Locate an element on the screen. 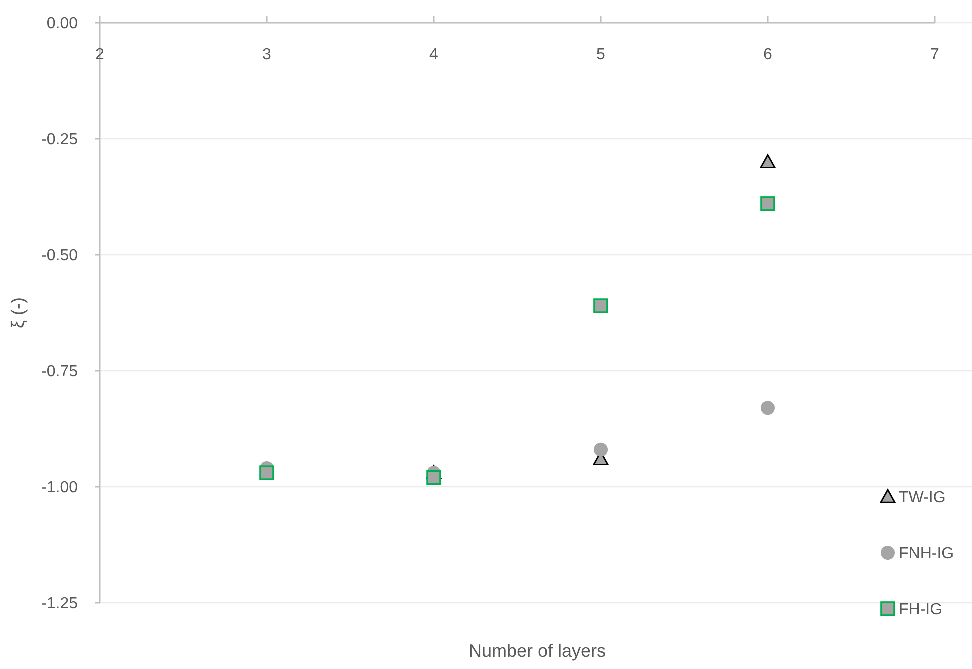  x-tick-label: 3 is located at coordinates (267, 55).